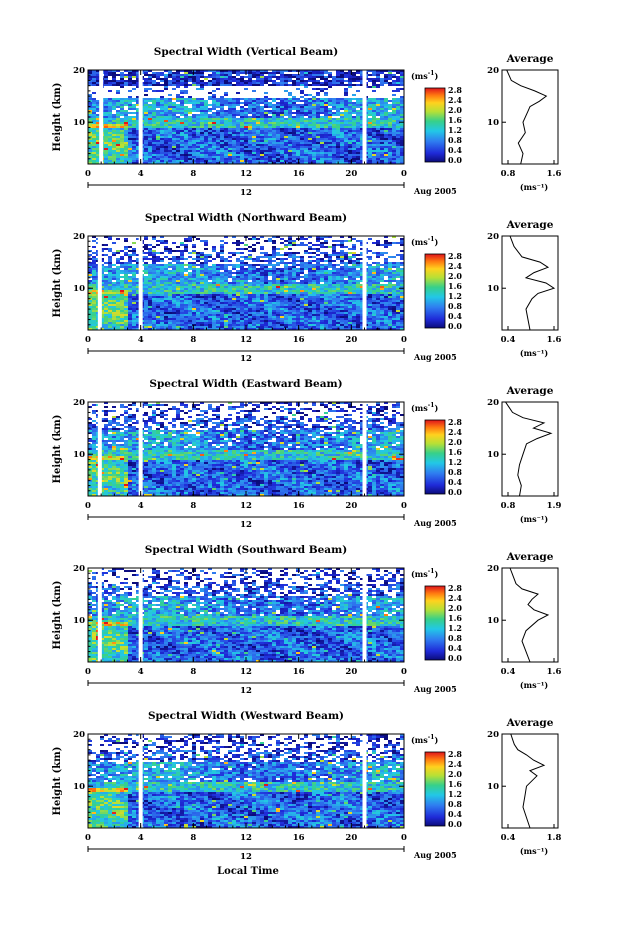  What do you see at coordinates (245, 384) in the screenshot?
I see `chart-title: Spectral Width (Eastward Beam)` at bounding box center [245, 384].